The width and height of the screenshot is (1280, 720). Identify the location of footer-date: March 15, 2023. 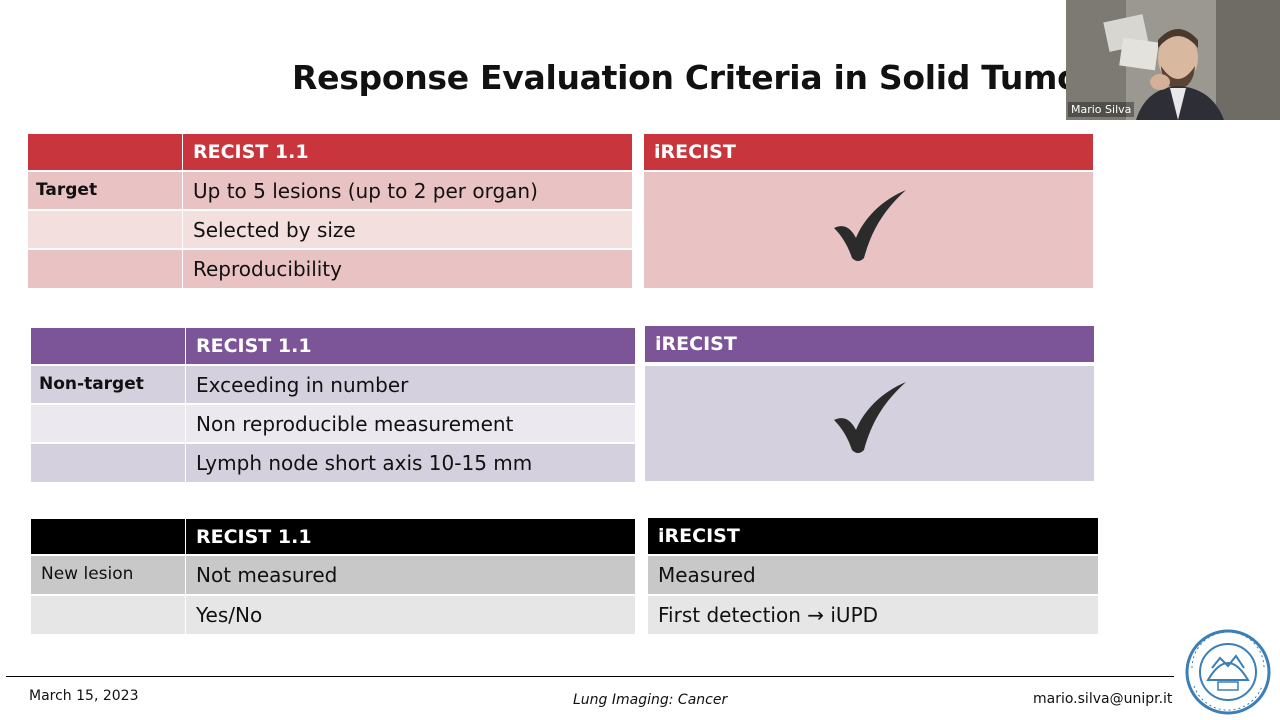
(84, 696).